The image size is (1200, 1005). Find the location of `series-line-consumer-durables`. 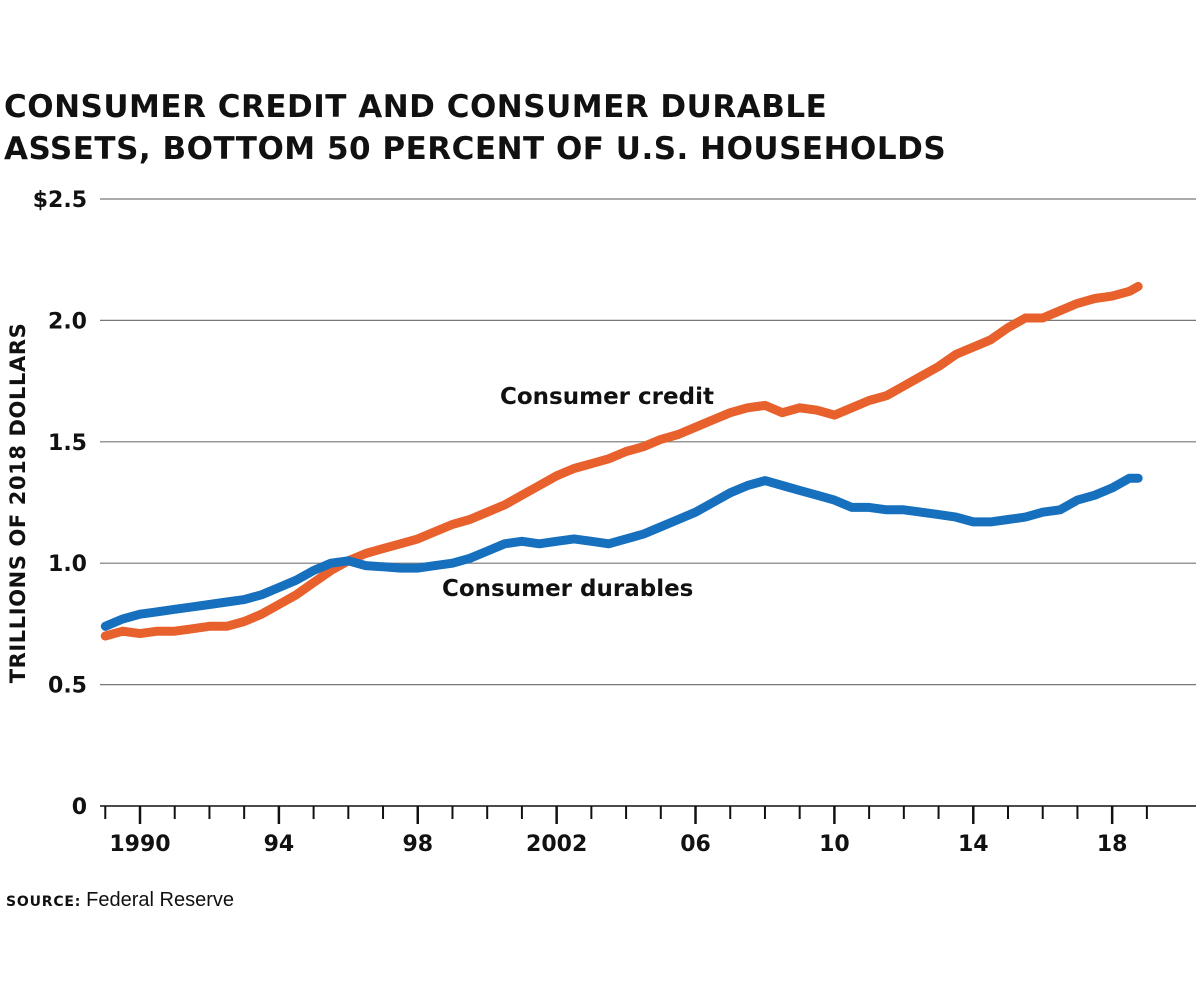

series-line-consumer-durables is located at coordinates (621, 552).